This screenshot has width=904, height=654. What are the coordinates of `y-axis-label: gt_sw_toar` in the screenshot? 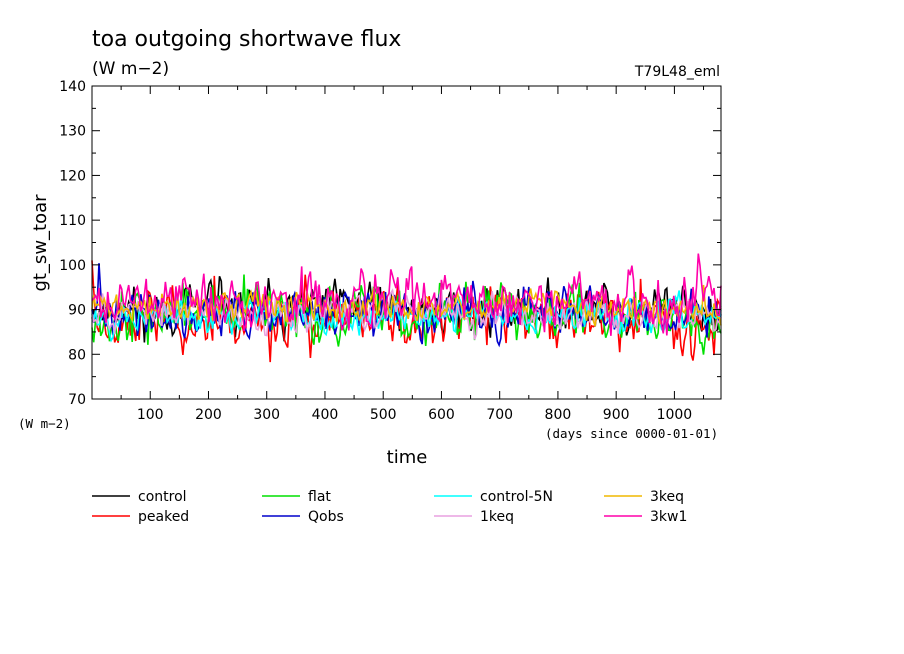 It's located at (40, 243).